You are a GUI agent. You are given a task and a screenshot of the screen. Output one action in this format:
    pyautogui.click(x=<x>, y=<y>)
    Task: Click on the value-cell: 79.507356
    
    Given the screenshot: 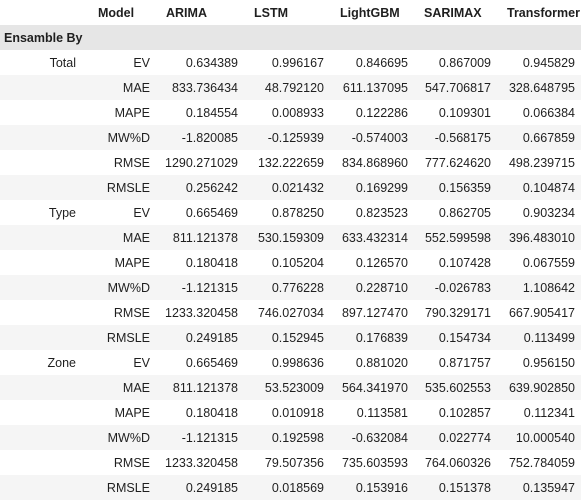 What is the action you would take?
    pyautogui.click(x=294, y=462)
    